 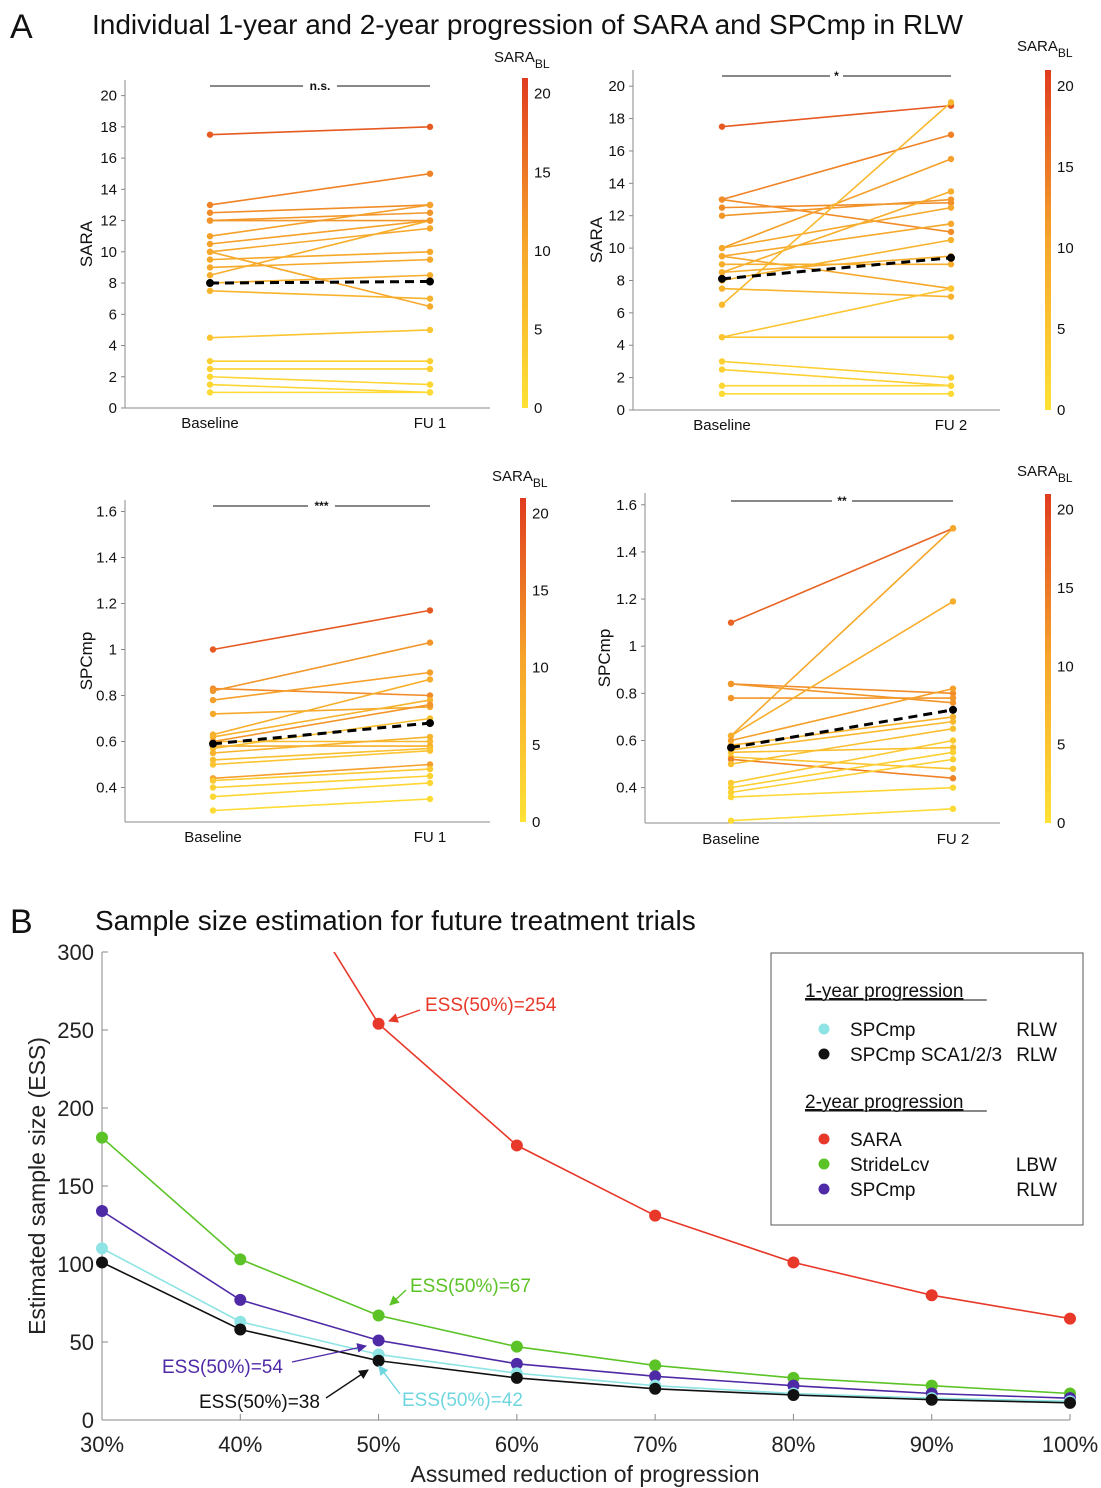 What do you see at coordinates (1045, 474) in the screenshot?
I see `colorbar-title: SARABL` at bounding box center [1045, 474].